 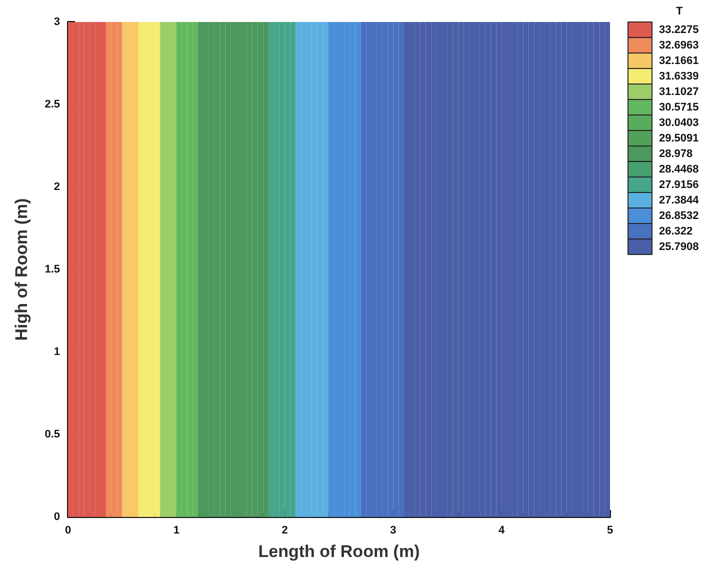 I want to click on color-bar-label: 25.7908, so click(x=679, y=246).